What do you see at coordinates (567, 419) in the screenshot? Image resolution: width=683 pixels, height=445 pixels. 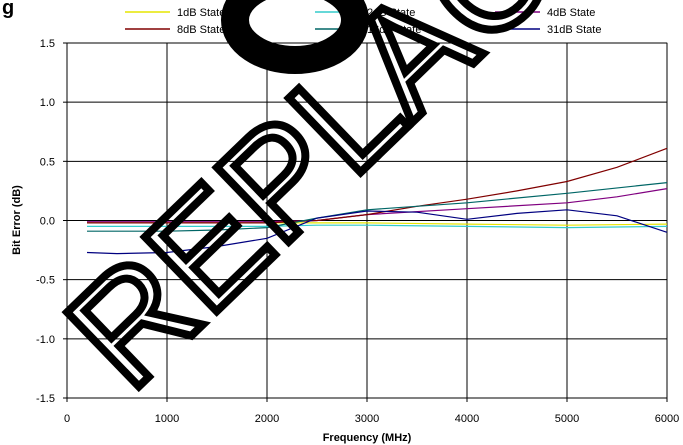 I see `x-tick-label: 5000` at bounding box center [567, 419].